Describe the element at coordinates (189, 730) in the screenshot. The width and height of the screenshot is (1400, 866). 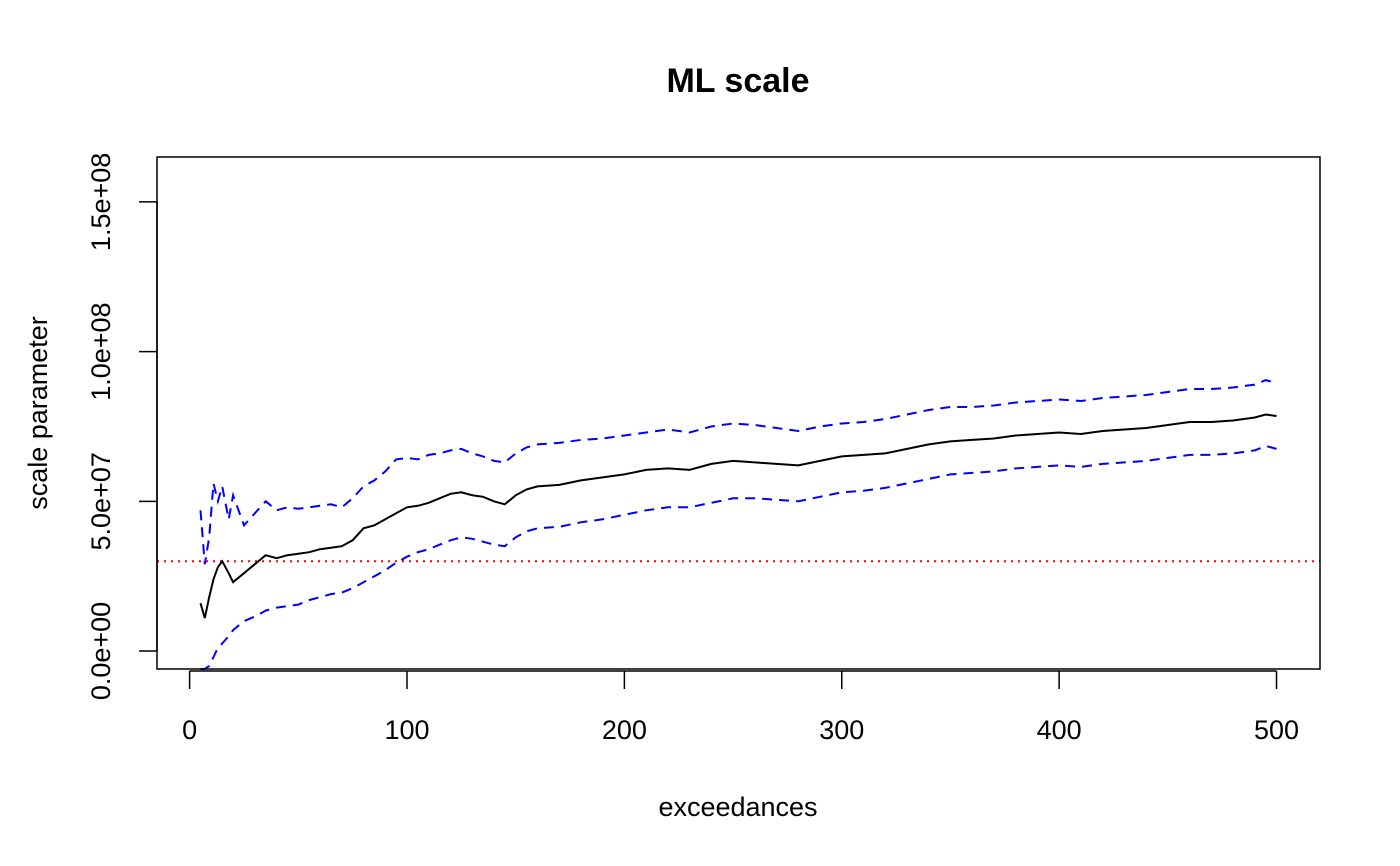
I see `x-tick-label: 0` at that location.